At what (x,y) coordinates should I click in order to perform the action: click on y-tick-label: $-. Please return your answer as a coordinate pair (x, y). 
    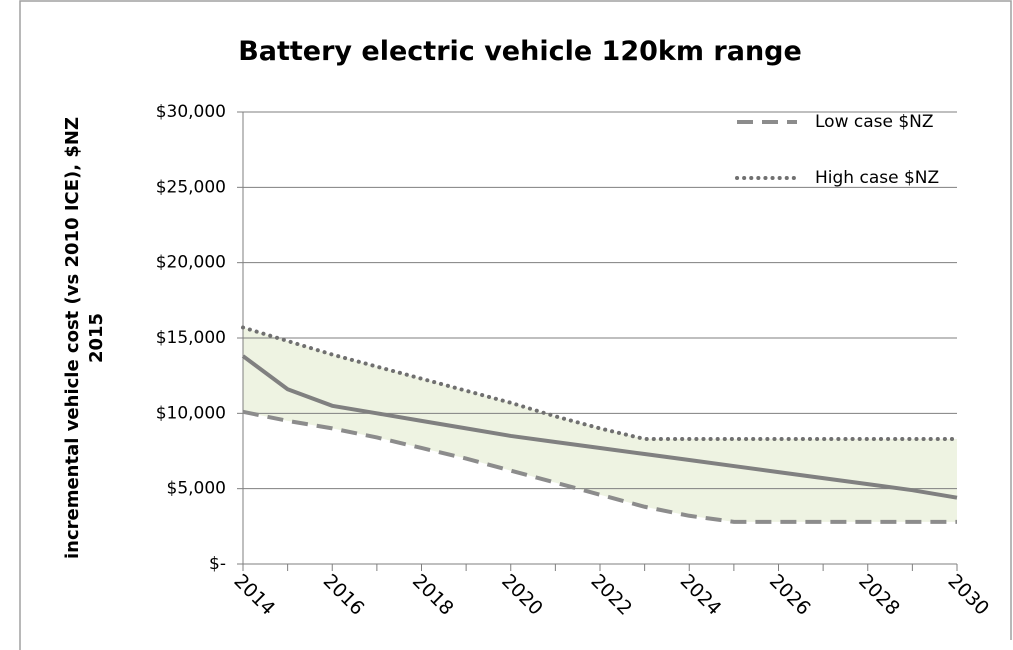
    Looking at the image, I should click on (217, 564).